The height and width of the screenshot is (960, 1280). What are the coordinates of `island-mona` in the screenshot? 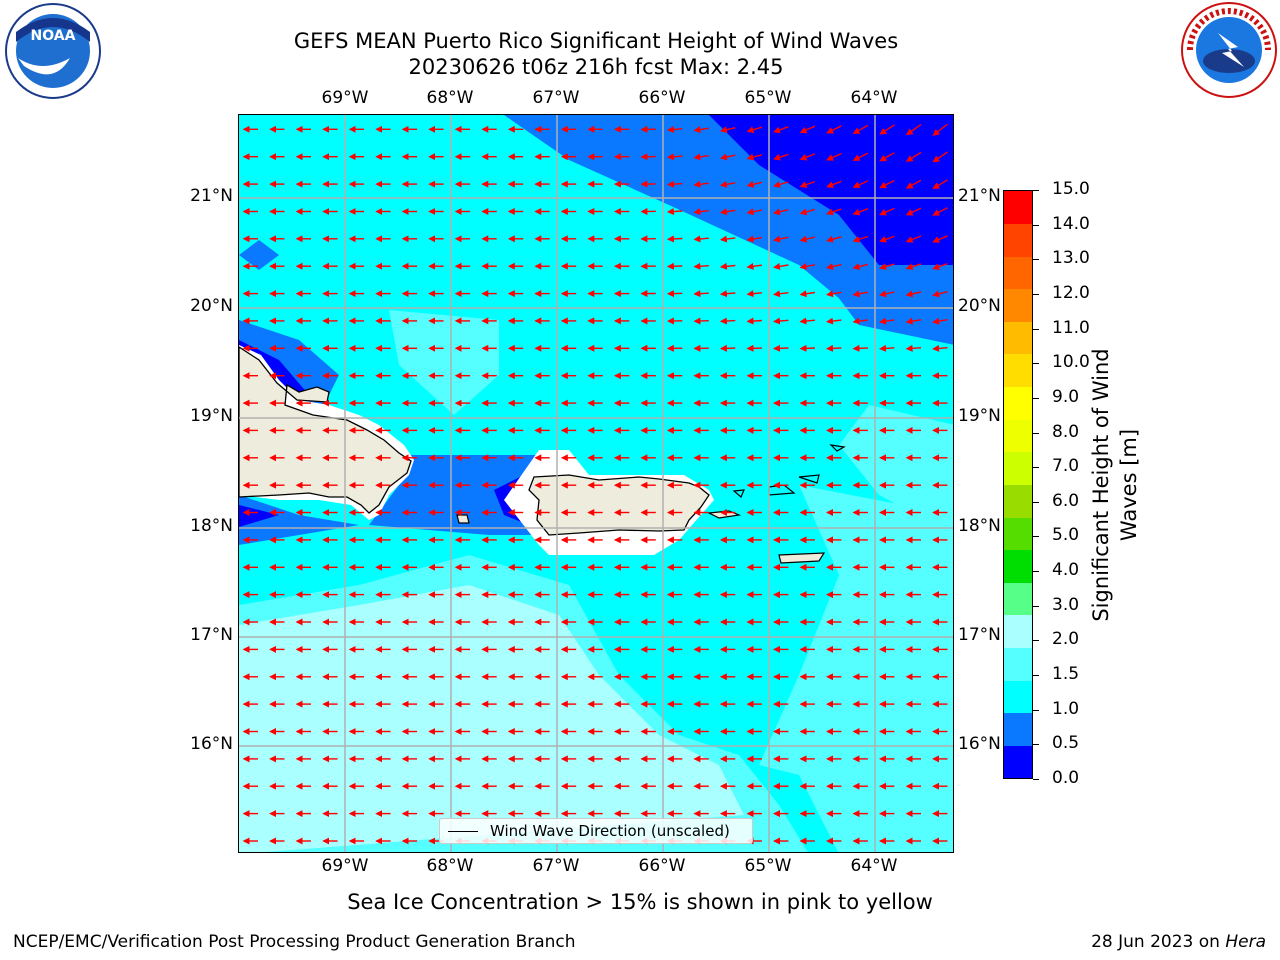 It's located at (463, 519).